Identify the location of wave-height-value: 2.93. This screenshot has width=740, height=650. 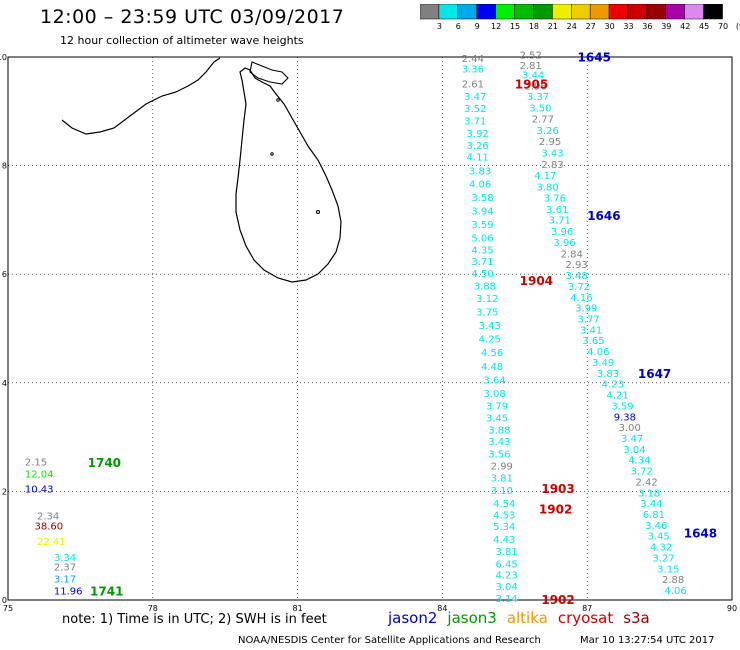
(576, 265).